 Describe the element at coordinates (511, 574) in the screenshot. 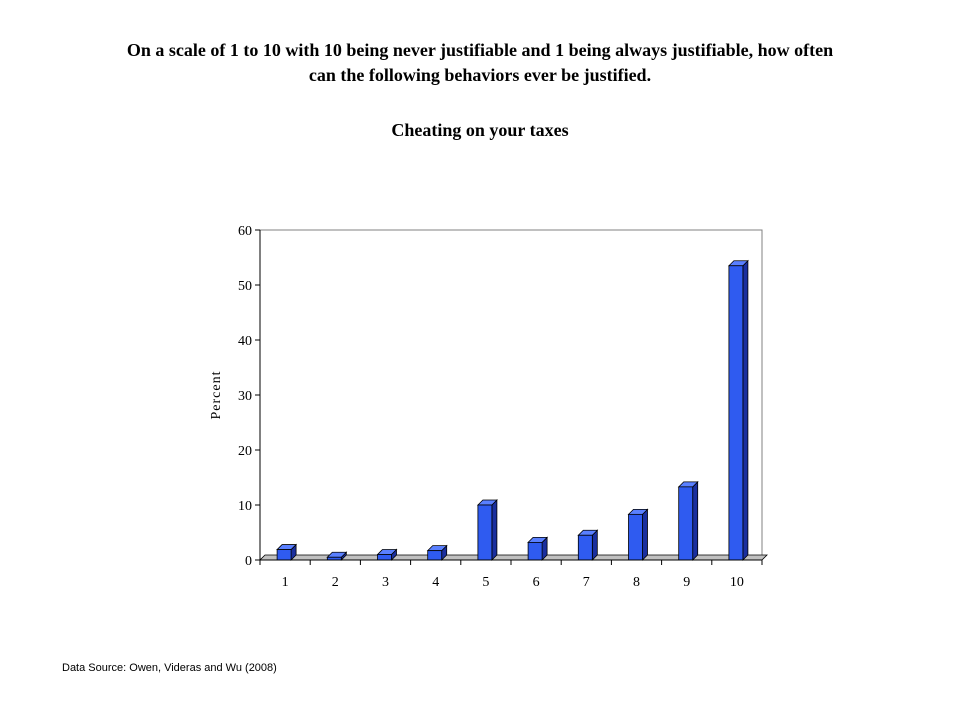

I see `x-axis: 1 2 3 4 5 6 7 8 9 10` at that location.